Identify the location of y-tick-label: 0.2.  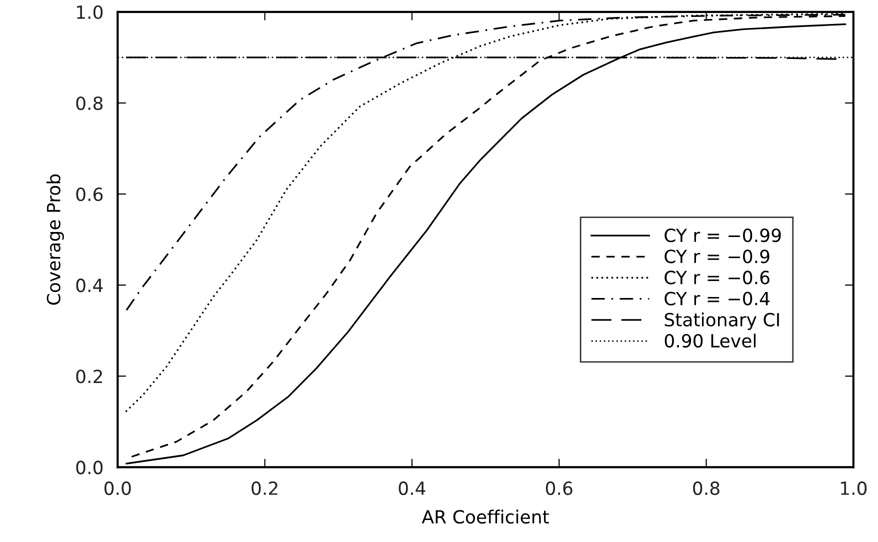
(89, 377).